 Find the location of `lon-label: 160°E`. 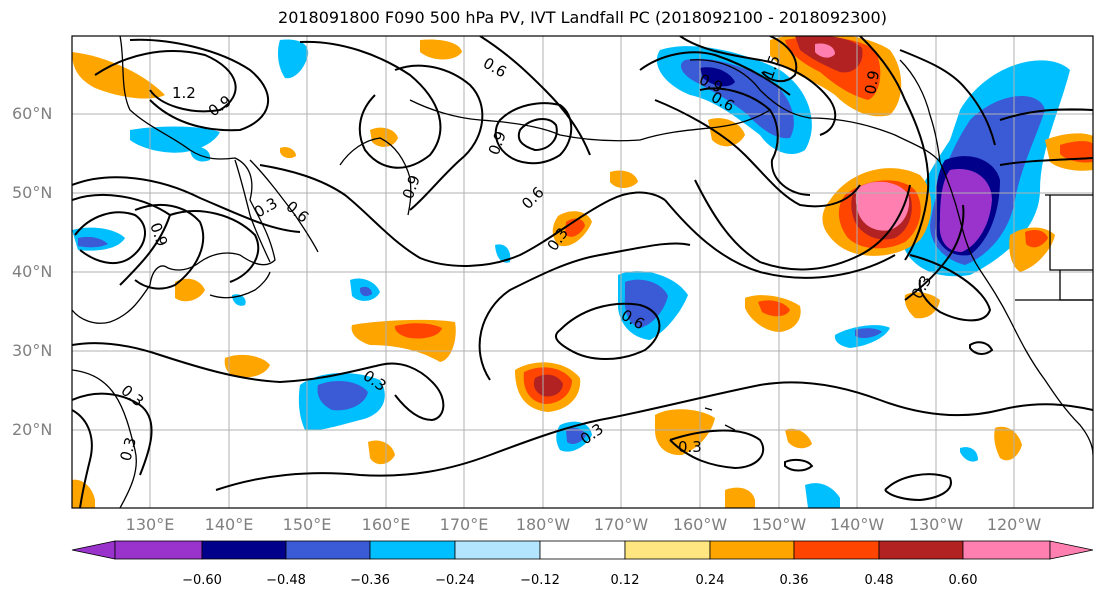

lon-label: 160°E is located at coordinates (386, 524).